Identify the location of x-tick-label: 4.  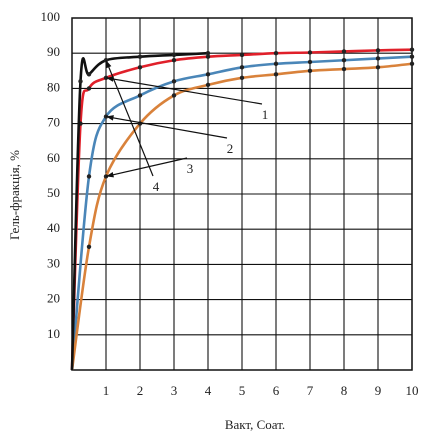
(208, 390).